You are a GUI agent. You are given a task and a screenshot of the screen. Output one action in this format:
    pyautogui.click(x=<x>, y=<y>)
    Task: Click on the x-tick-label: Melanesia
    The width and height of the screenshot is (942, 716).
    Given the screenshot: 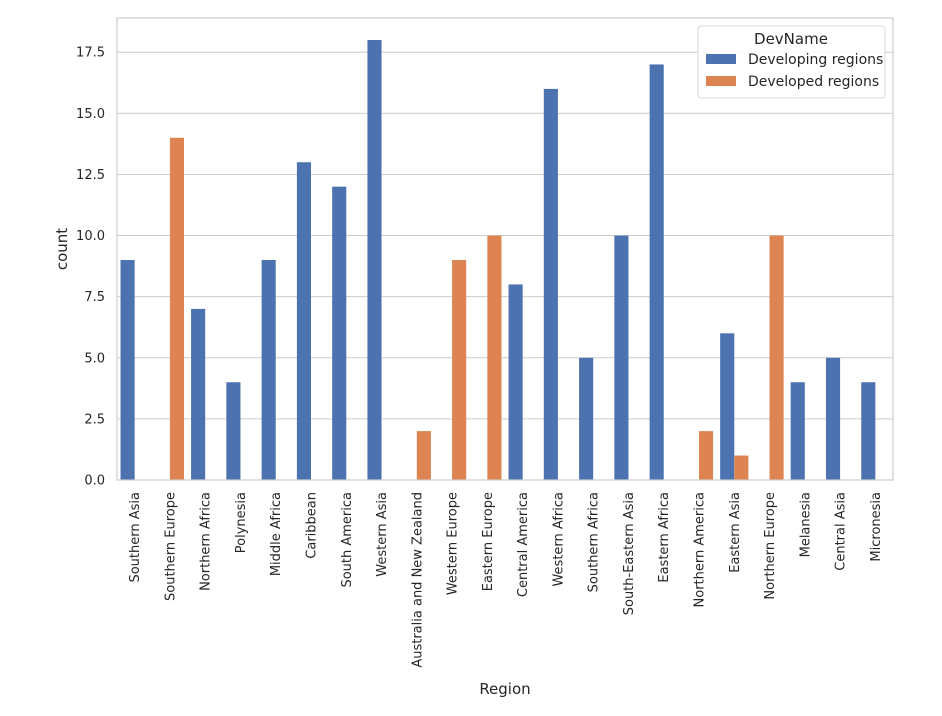 What is the action you would take?
    pyautogui.click(x=805, y=524)
    